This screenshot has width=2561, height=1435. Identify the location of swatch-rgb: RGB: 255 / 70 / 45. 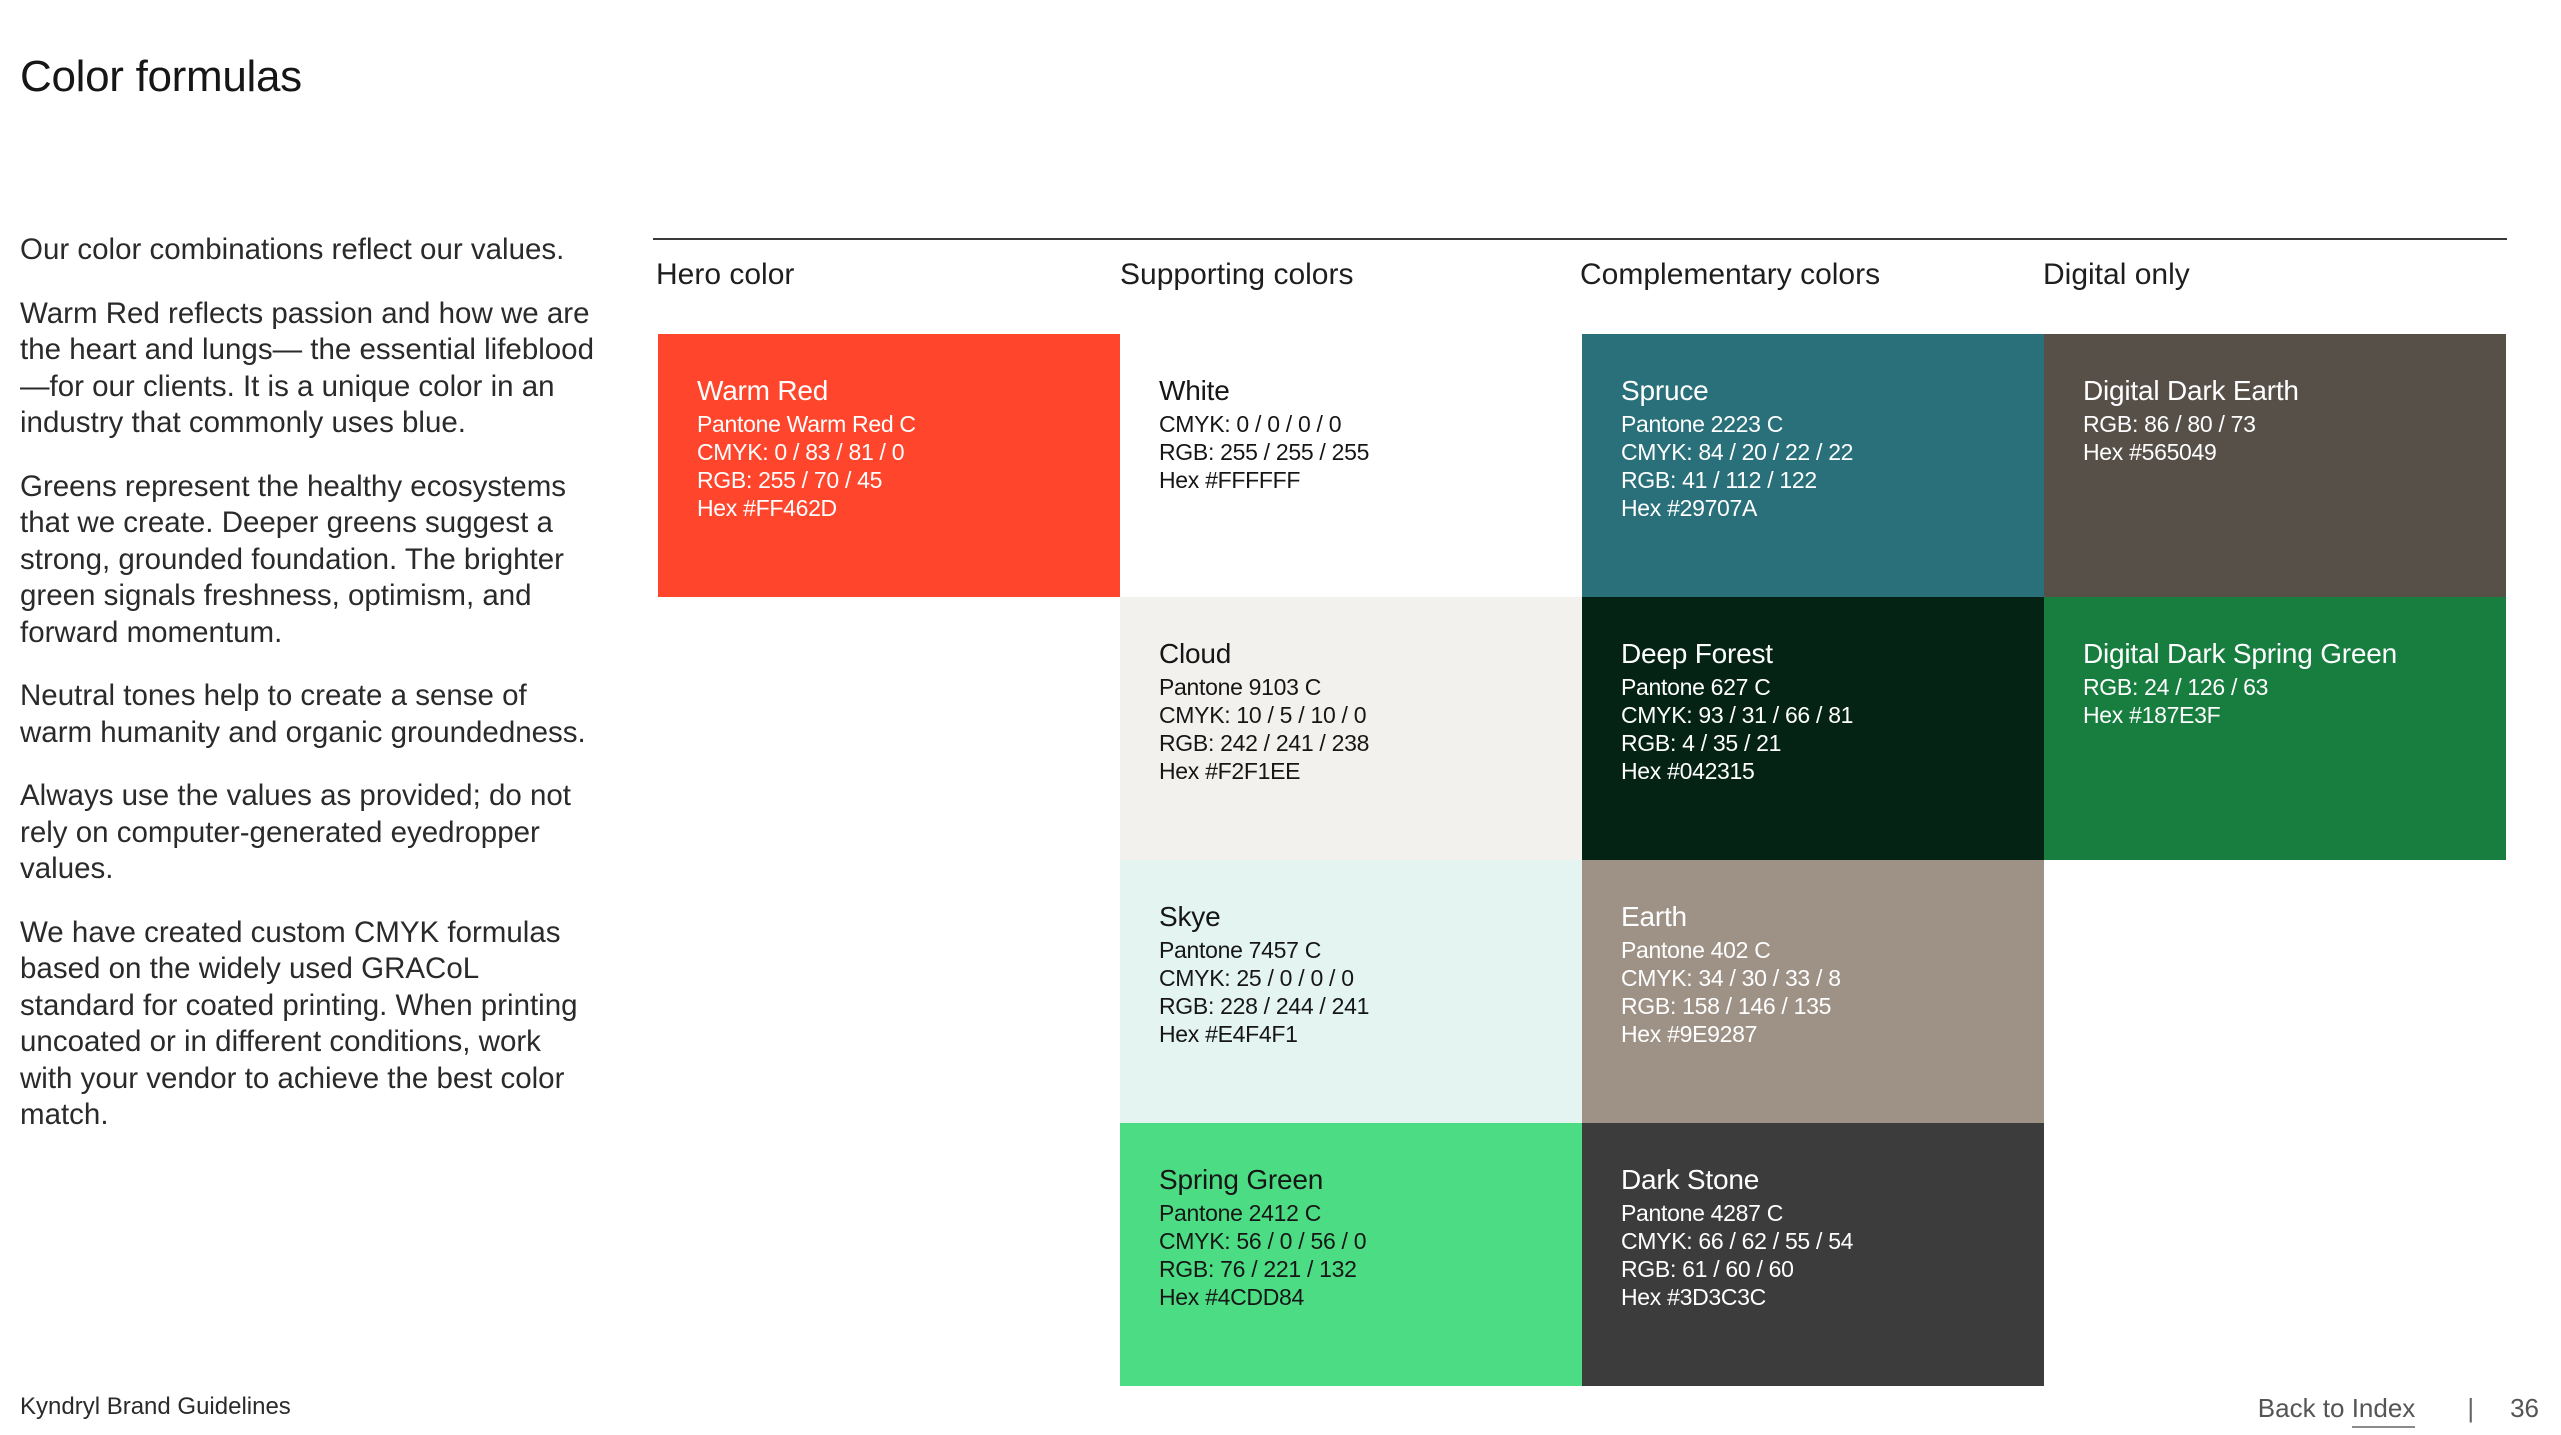
(790, 480).